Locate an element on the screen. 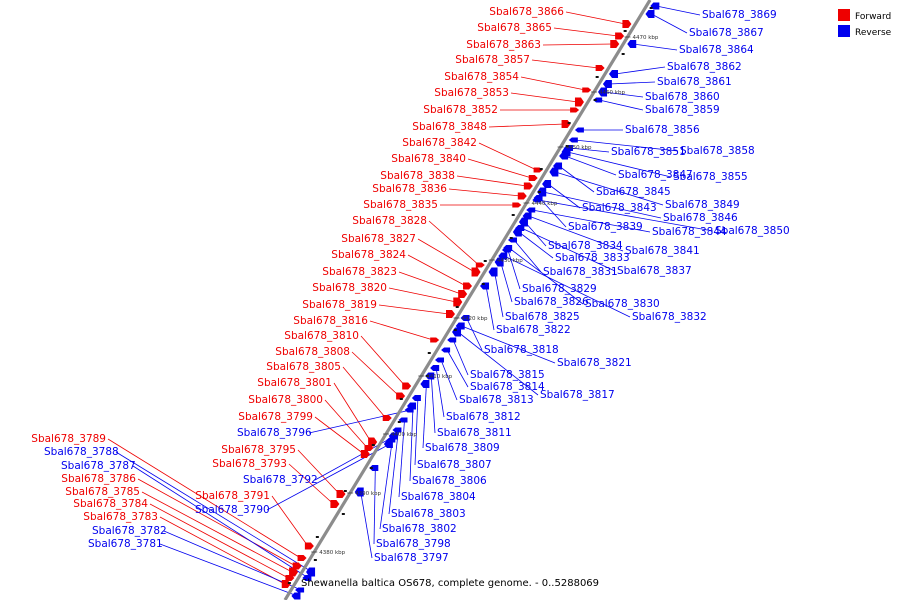 The image size is (900, 600). reverse-gene-label: Sbal678_3841 is located at coordinates (662, 251).